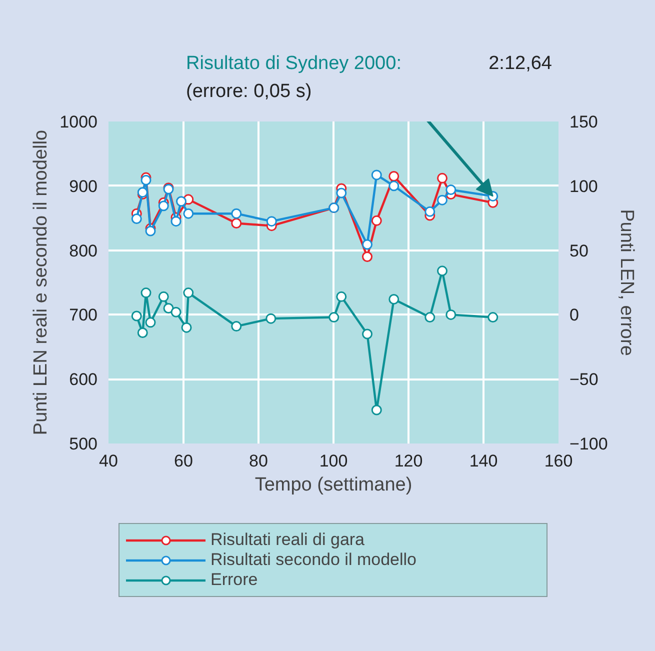 This screenshot has width=655, height=651. Describe the element at coordinates (83, 186) in the screenshot. I see `y-tick-label: 900` at that location.